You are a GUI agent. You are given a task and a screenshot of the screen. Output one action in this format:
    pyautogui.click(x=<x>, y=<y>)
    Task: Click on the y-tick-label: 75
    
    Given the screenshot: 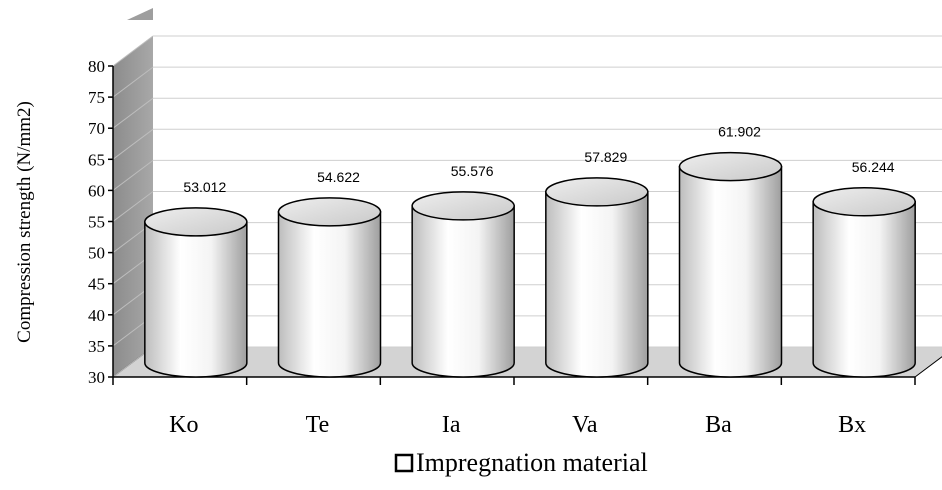 What is the action you would take?
    pyautogui.click(x=96, y=97)
    